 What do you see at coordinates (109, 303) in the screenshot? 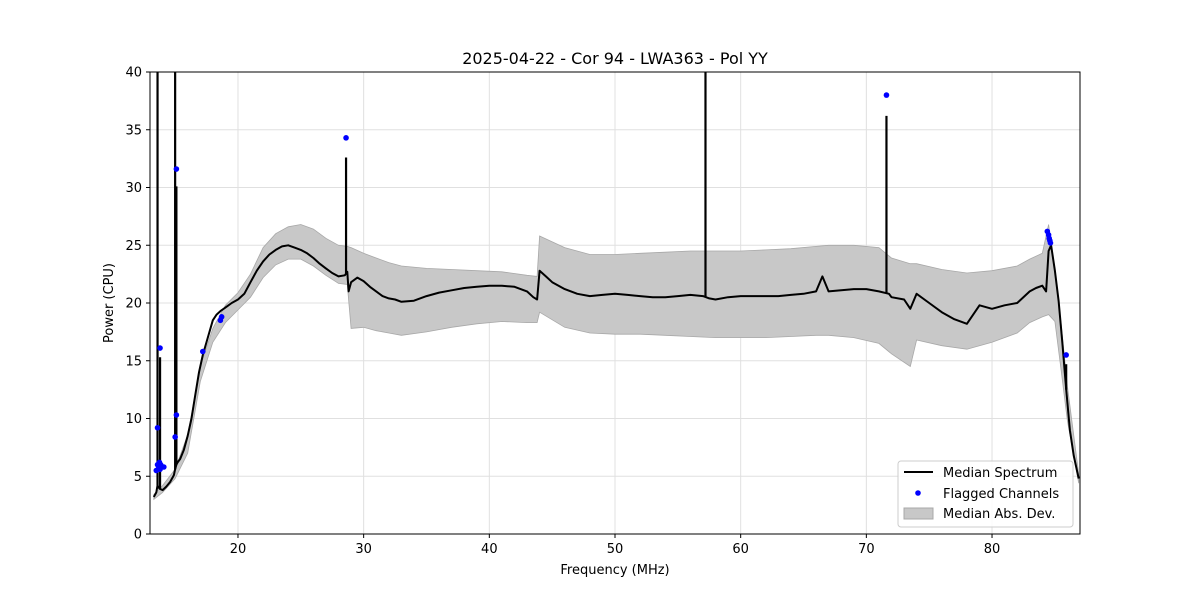
I see `y-axis-label: Power (CPU)` at bounding box center [109, 303].